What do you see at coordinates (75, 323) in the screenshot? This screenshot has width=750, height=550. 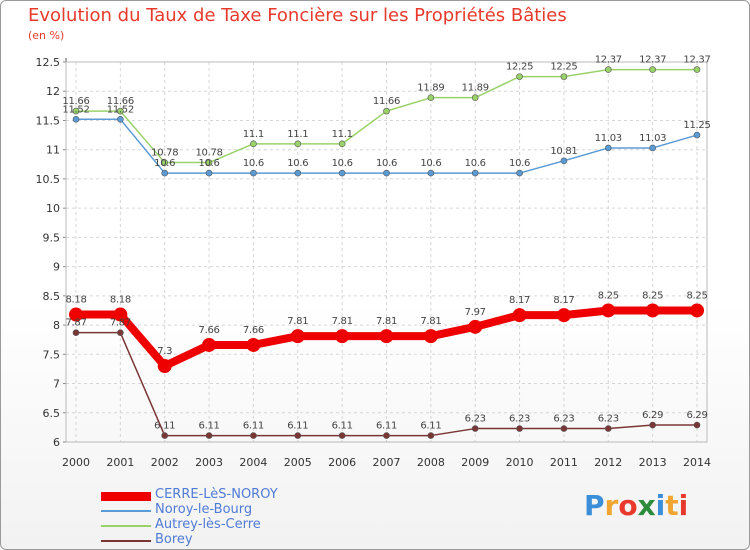 I see `data-label: 7.87` at bounding box center [75, 323].